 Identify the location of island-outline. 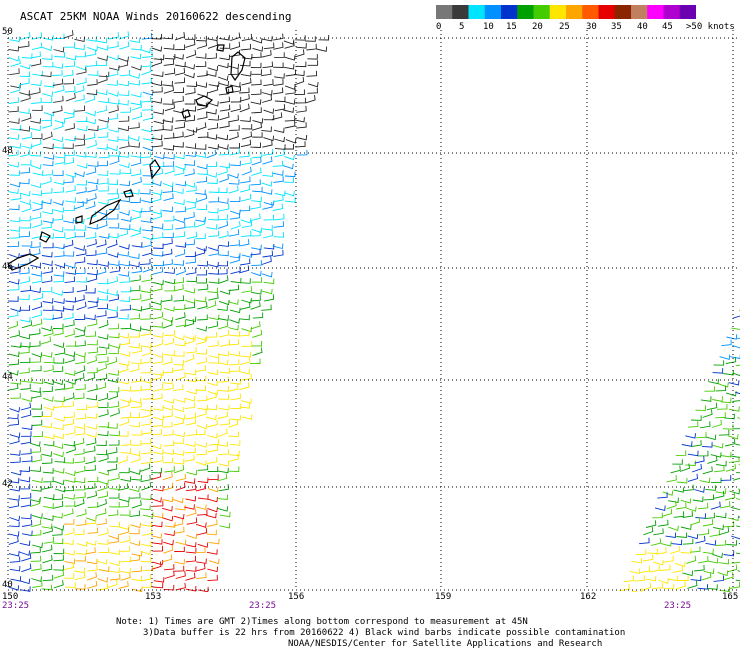
(238, 66).